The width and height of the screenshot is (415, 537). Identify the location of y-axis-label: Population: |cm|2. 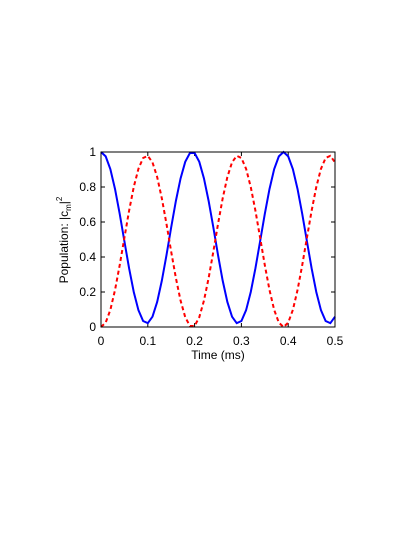
(64, 239).